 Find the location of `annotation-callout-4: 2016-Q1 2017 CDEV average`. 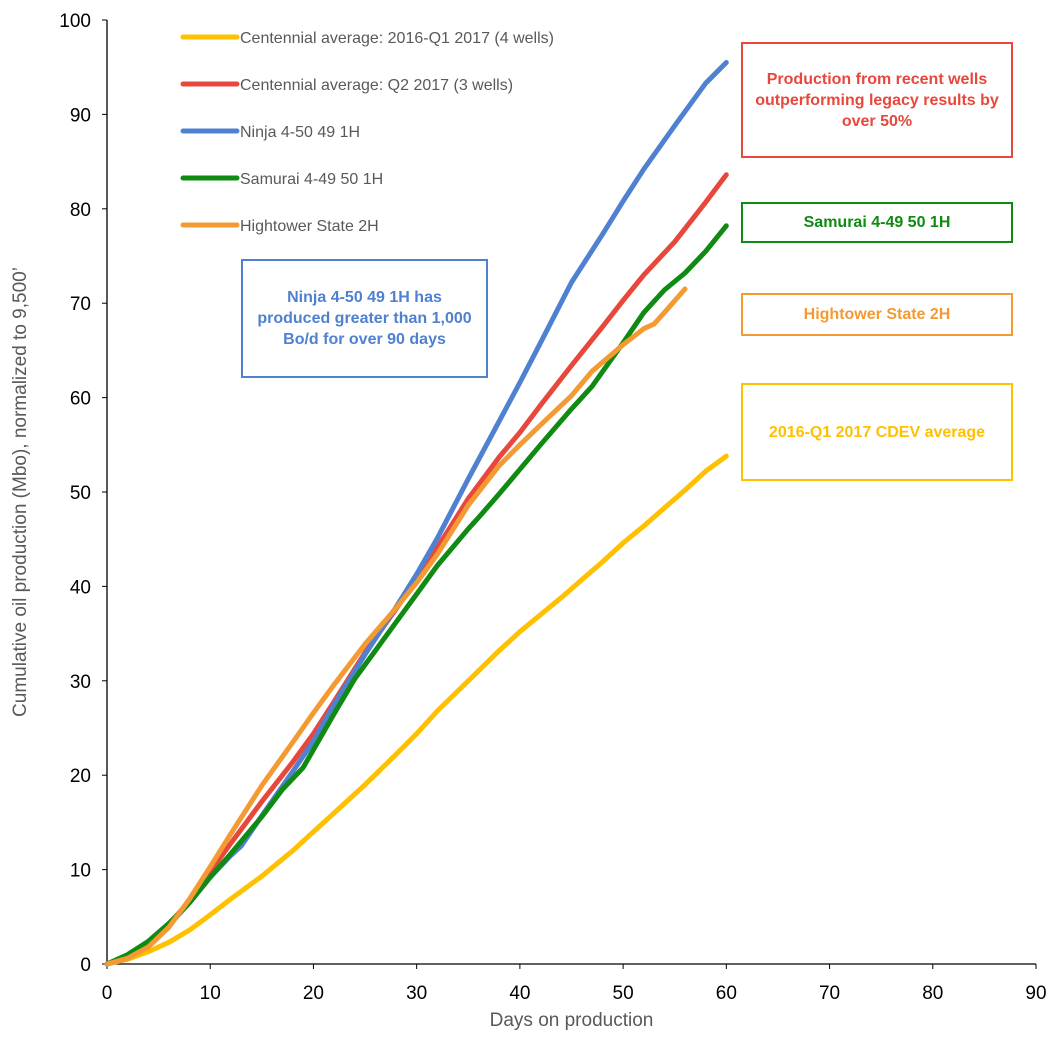

annotation-callout-4: 2016-Q1 2017 CDEV average is located at coordinates (877, 432).